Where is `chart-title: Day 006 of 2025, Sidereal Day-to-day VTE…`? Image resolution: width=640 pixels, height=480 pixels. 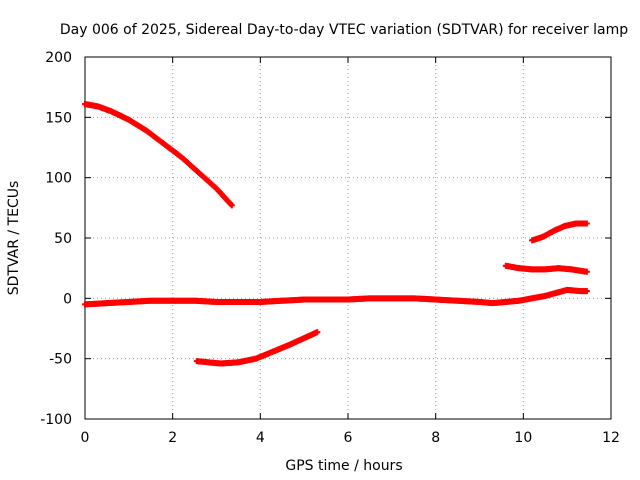 chart-title: Day 006 of 2025, Sidereal Day-to-day VTE… is located at coordinates (344, 30).